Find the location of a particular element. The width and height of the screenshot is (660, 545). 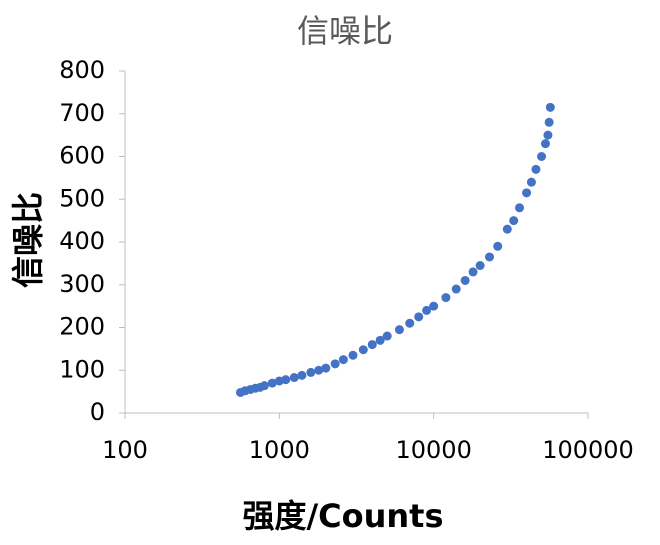

y-tick-label: 300 is located at coordinates (82, 284).